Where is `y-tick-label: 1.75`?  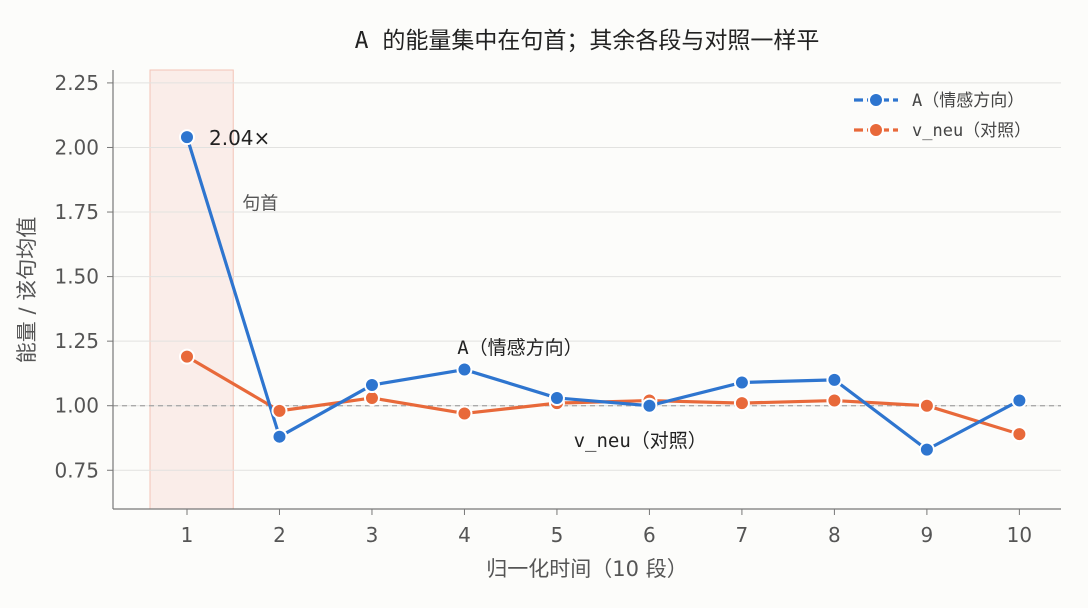
y-tick-label: 1.75 is located at coordinates (76, 212).